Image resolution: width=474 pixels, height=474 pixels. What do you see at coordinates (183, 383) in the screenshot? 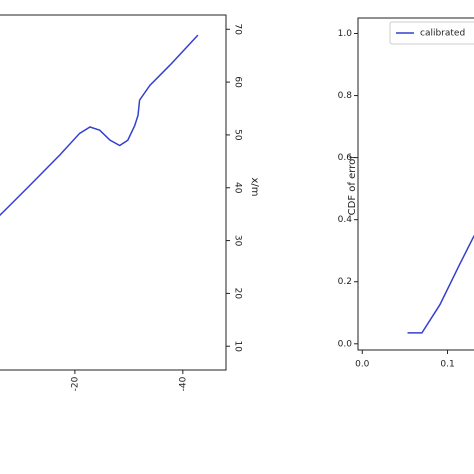
I see `x-tick-label: -40` at bounding box center [183, 383].